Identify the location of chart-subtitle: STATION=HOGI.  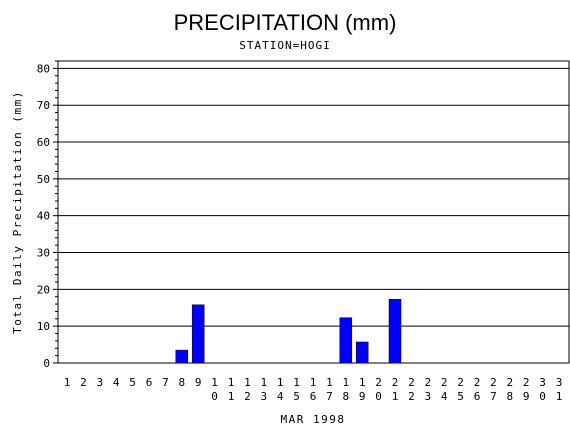
(284, 45).